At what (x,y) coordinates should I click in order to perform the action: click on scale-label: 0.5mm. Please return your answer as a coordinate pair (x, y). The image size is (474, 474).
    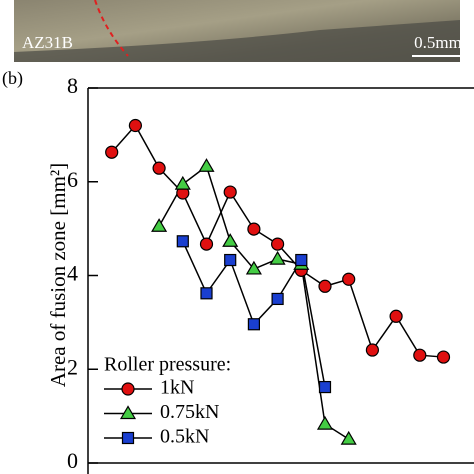
    Looking at the image, I should click on (438, 42).